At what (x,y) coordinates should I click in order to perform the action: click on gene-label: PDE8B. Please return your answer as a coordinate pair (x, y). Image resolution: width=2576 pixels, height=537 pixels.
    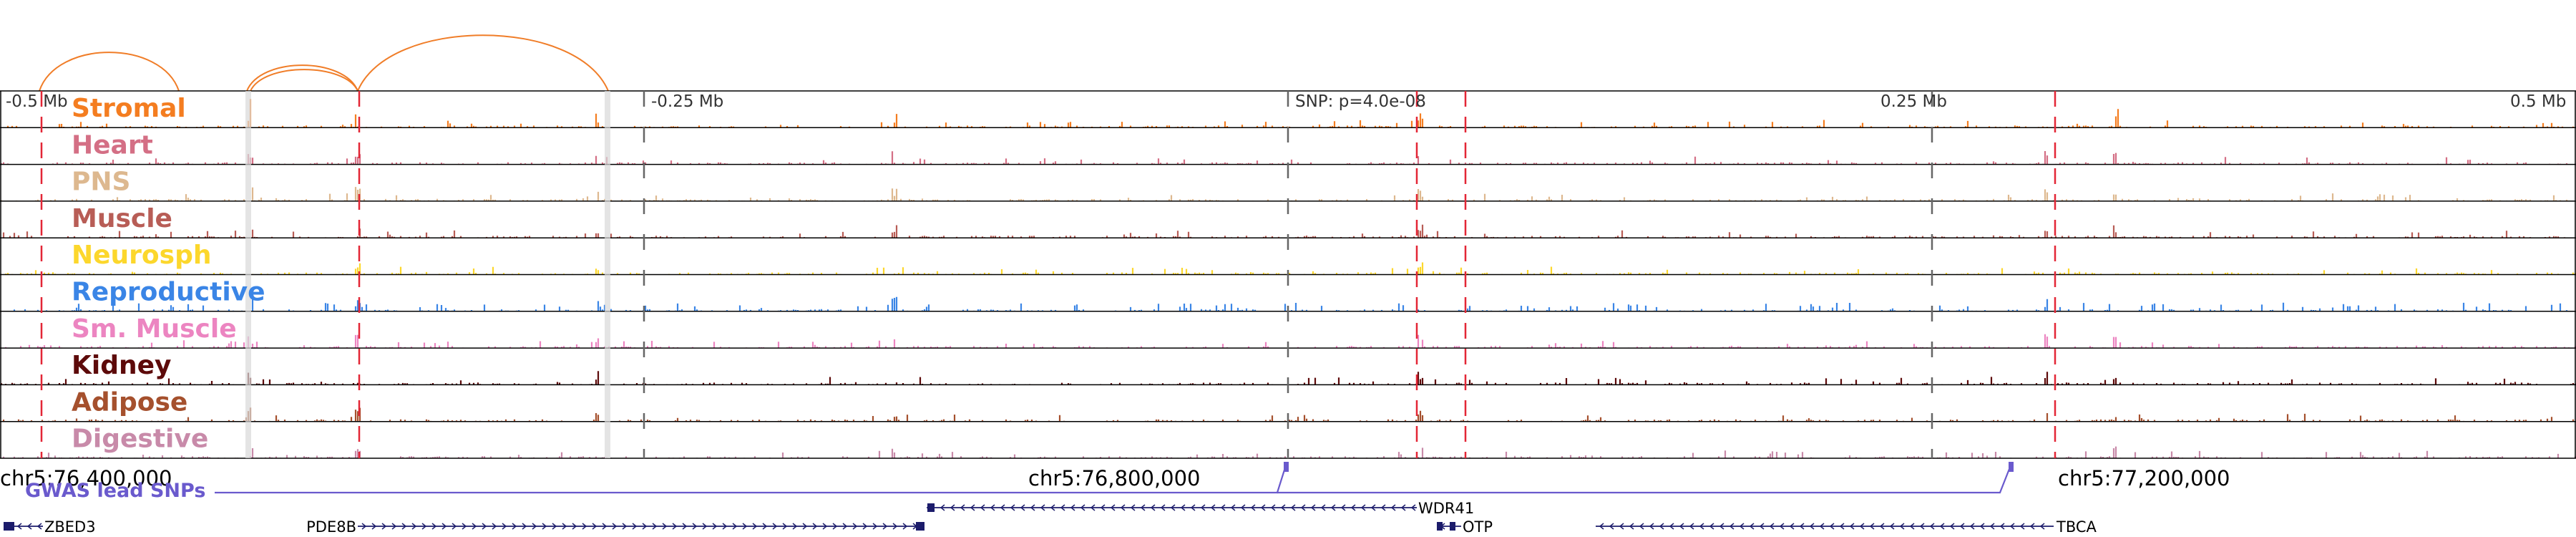
    Looking at the image, I should click on (331, 527).